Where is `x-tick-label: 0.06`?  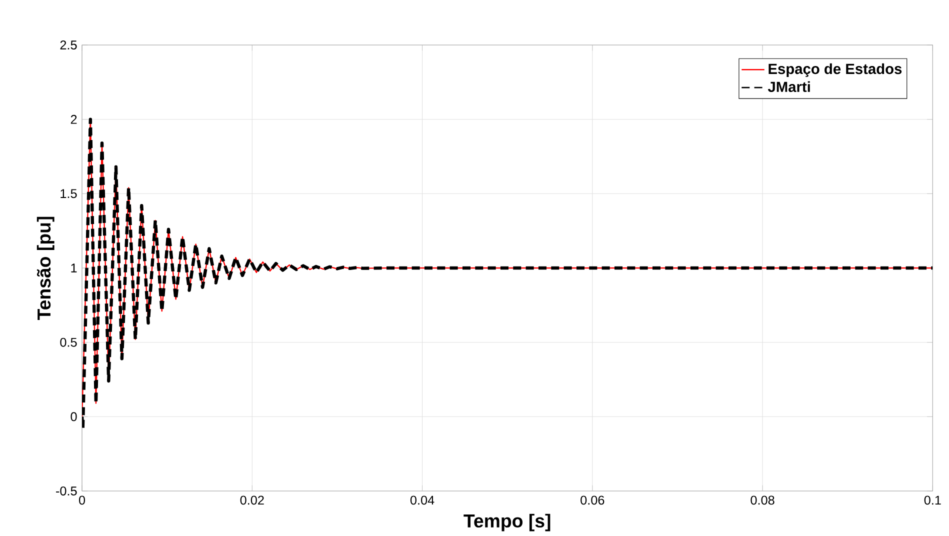
x-tick-label: 0.06 is located at coordinates (592, 500).